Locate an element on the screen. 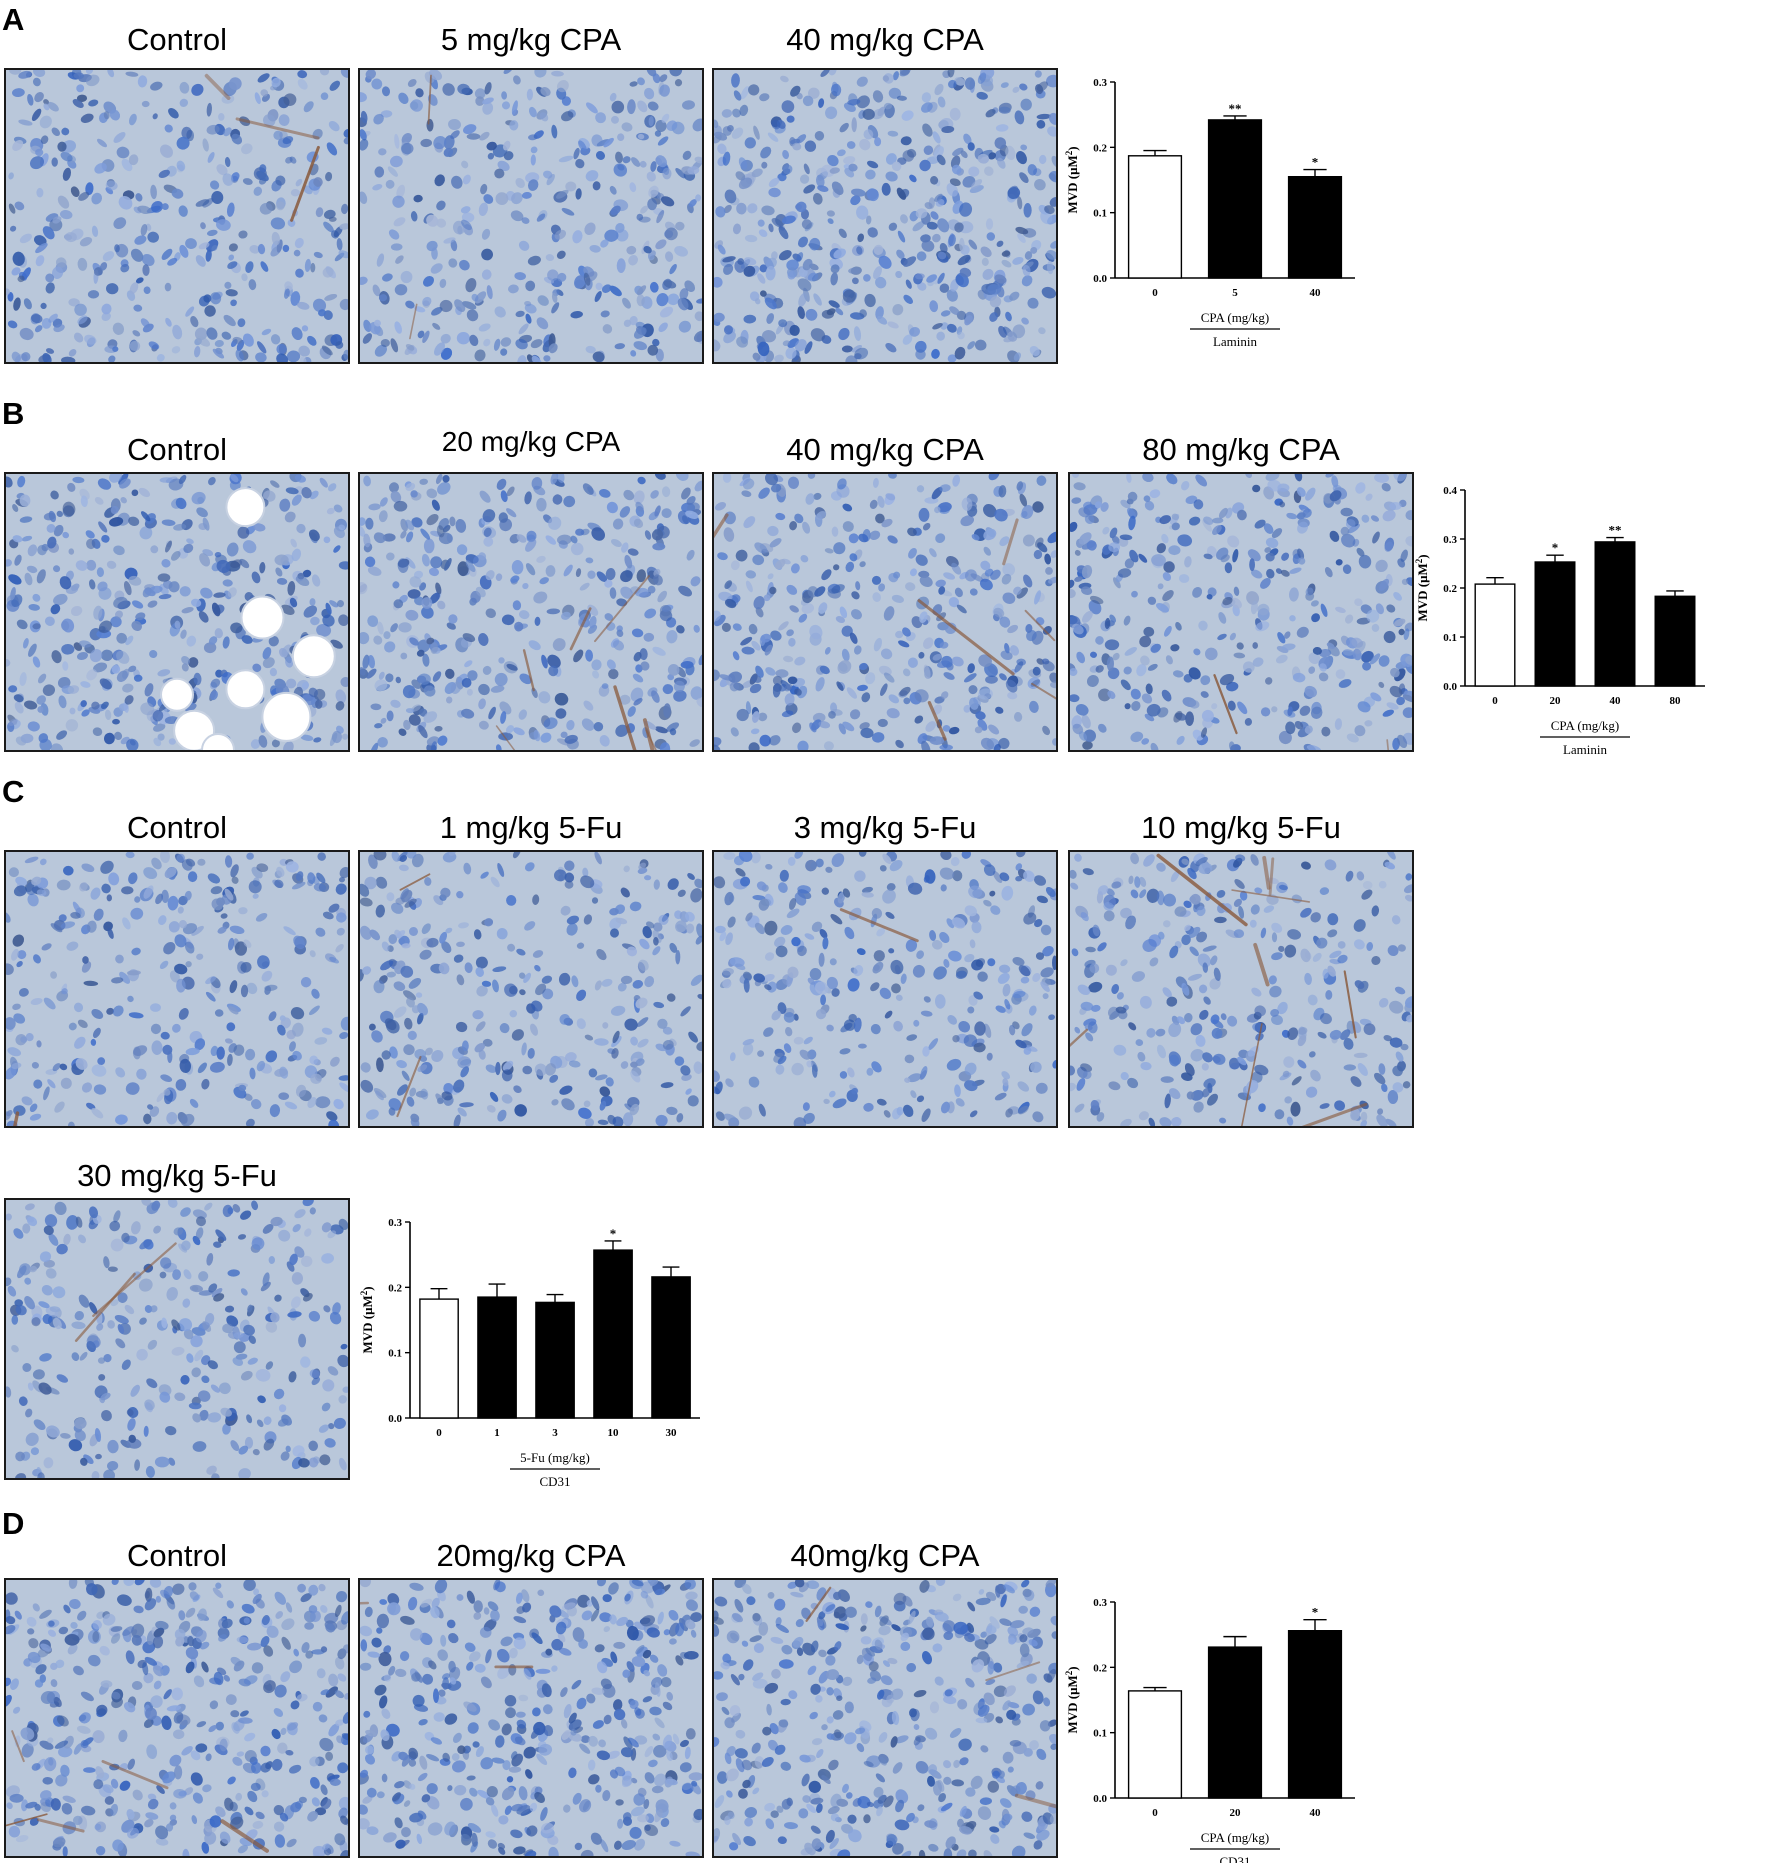 Image resolution: width=1772 pixels, height=1863 pixels. image-title-c-3-5fu: 3 mg/kg 5-Fu is located at coordinates (885, 827).